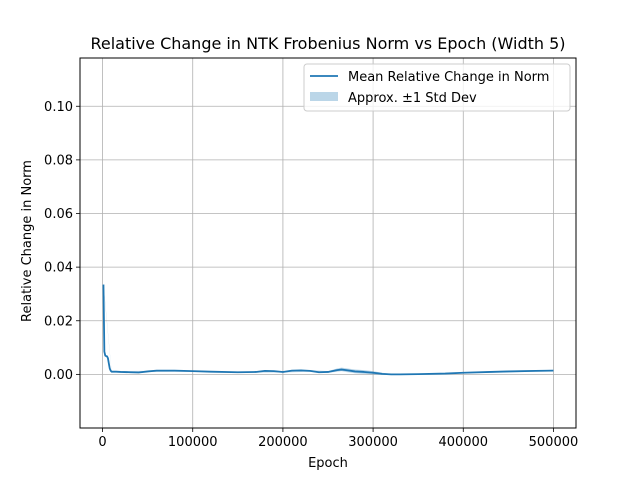 The height and width of the screenshot is (480, 640). I want to click on y-tick-label: 0.00, so click(58, 375).